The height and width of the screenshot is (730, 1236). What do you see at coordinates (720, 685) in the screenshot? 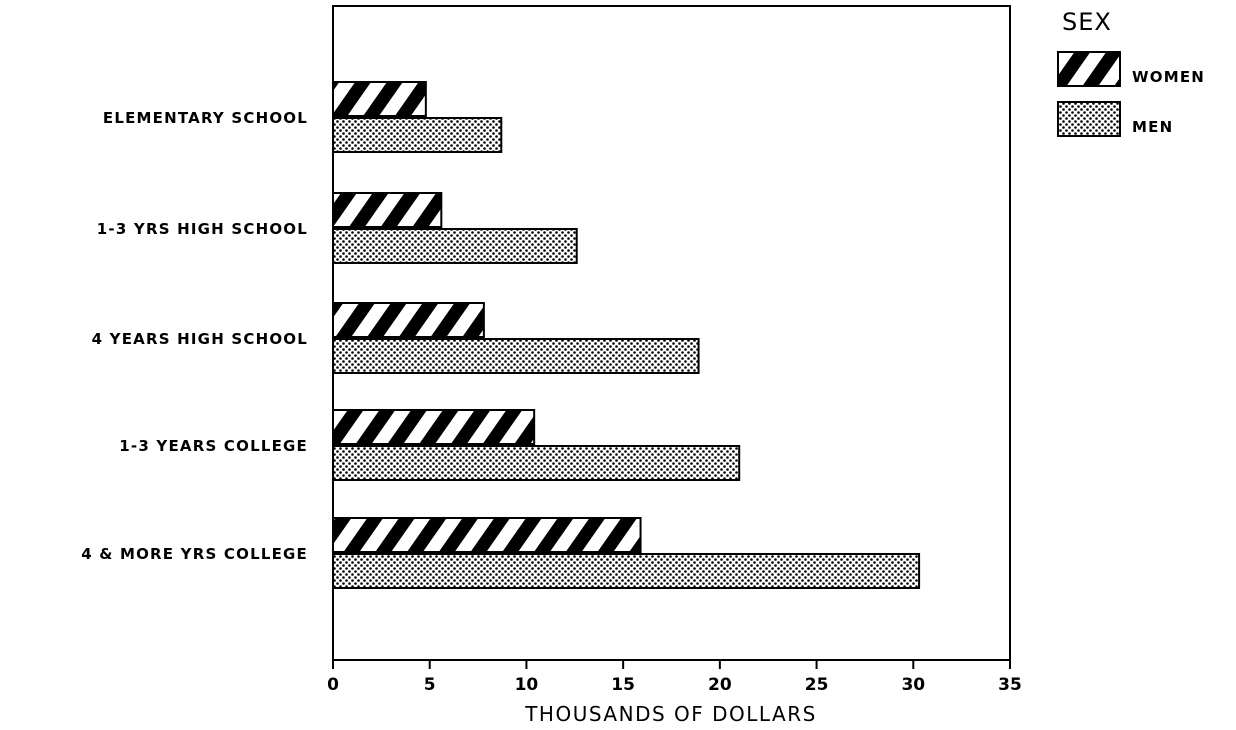
I see `x-tick-label: 20` at bounding box center [720, 685].